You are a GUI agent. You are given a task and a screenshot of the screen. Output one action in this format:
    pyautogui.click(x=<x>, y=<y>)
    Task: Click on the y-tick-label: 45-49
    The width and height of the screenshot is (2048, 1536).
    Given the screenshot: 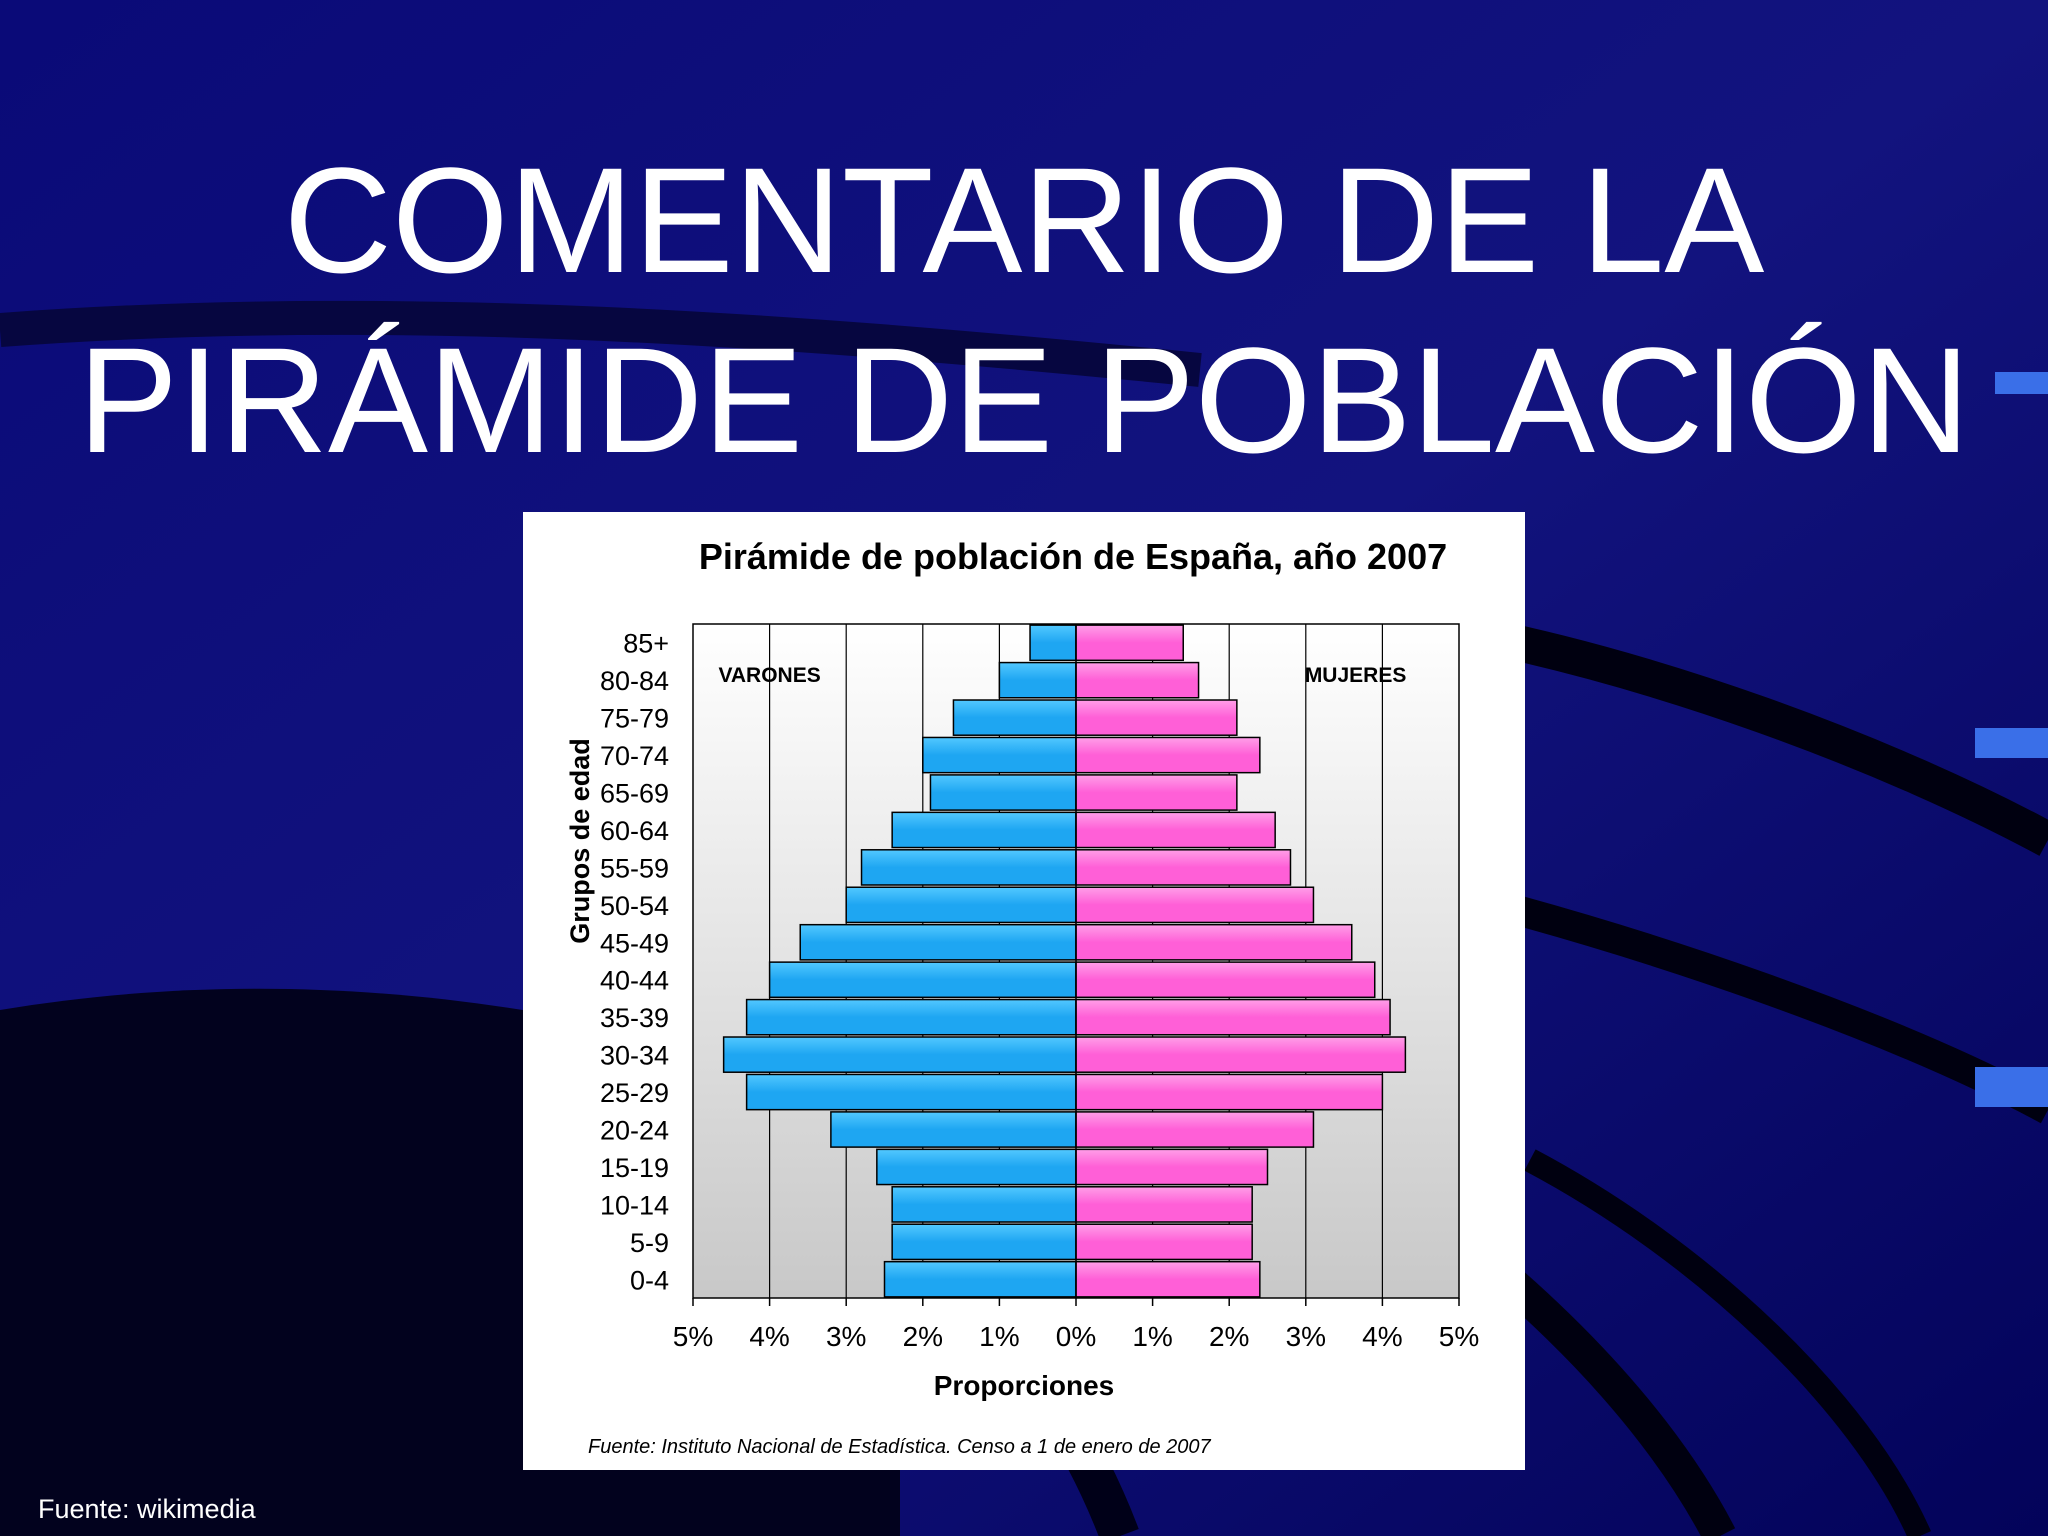 What is the action you would take?
    pyautogui.click(x=634, y=943)
    